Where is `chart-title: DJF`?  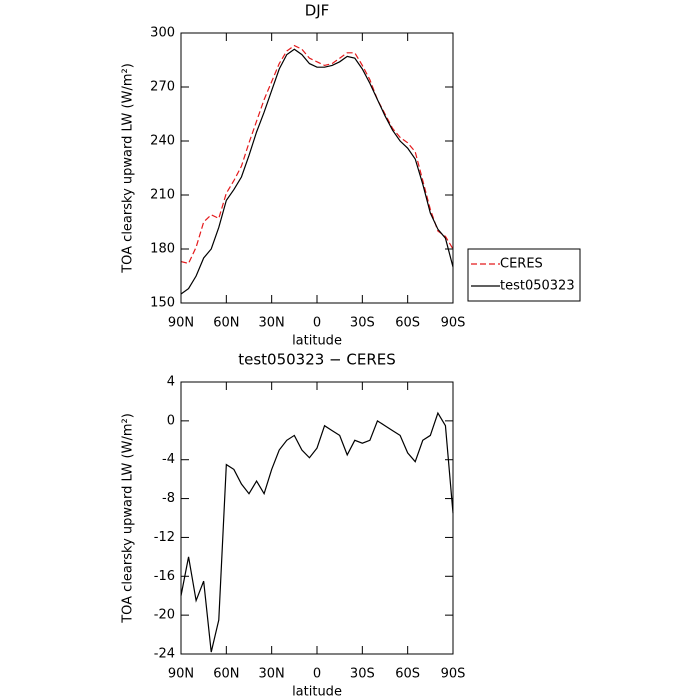
chart-title: DJF is located at coordinates (317, 11).